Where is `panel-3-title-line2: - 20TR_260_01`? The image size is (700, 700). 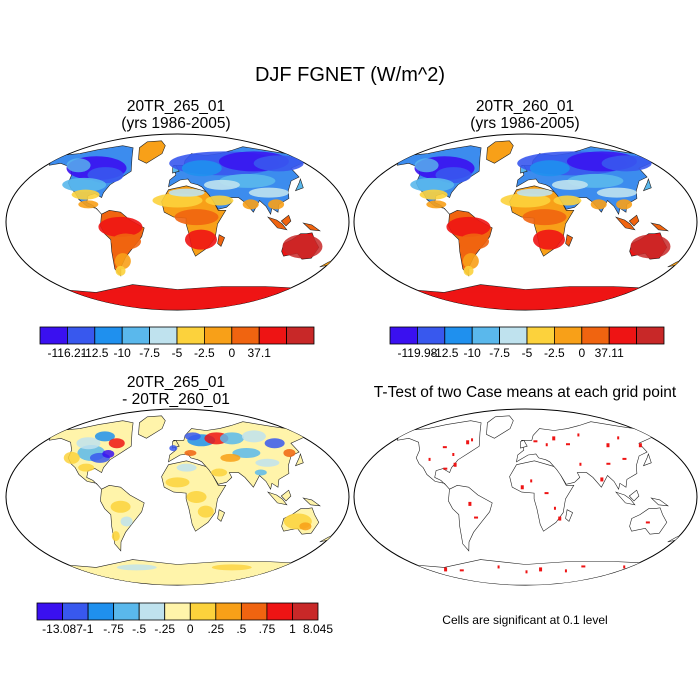
panel-3-title-line2: - 20TR_260_01 is located at coordinates (176, 399).